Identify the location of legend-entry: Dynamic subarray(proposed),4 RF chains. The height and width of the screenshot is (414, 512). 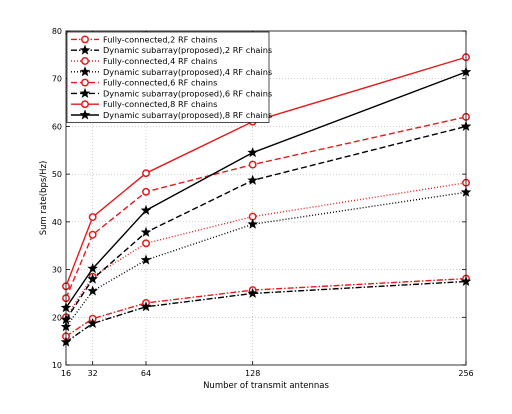
(171, 71).